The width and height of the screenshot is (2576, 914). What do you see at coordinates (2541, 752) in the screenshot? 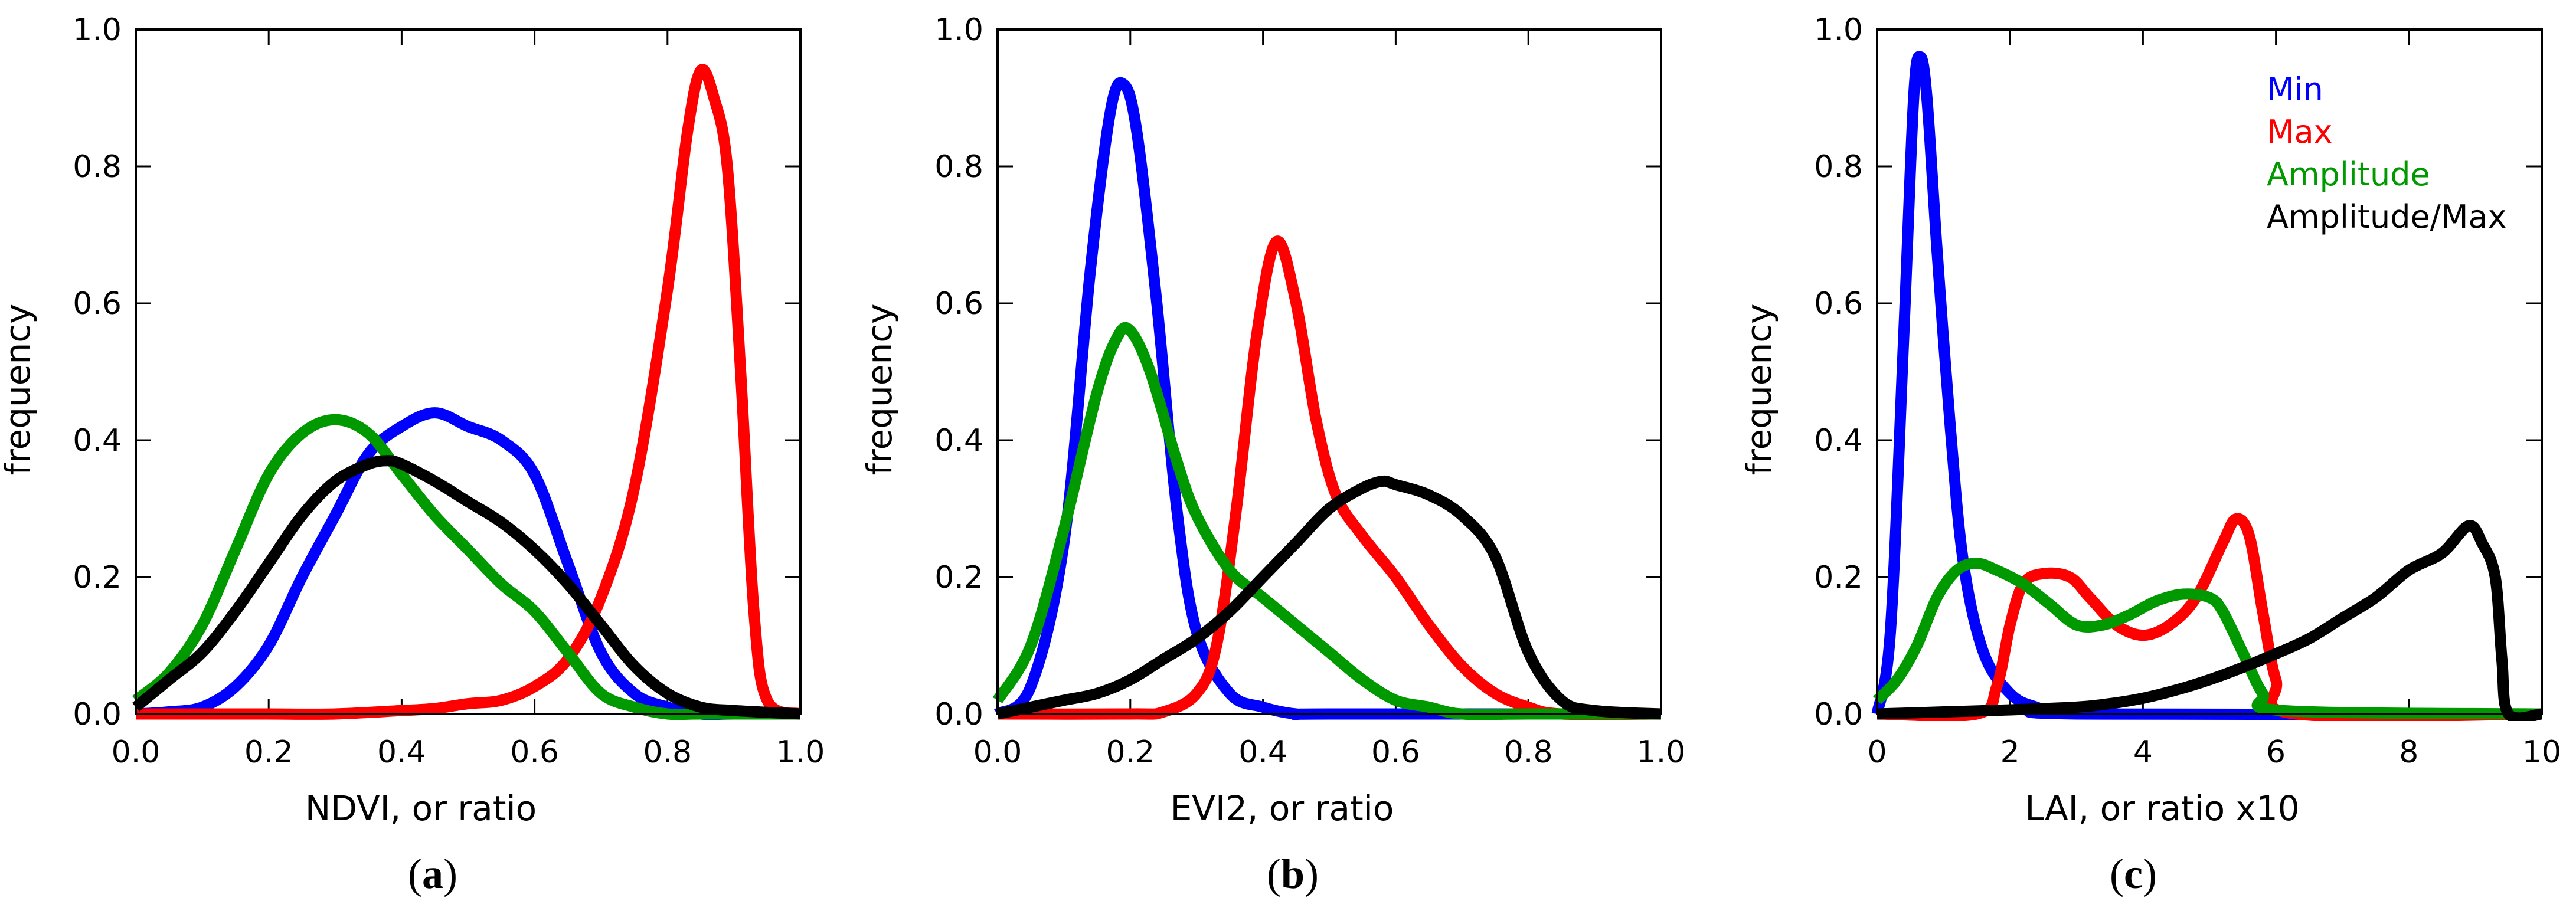
I see `x-tick-label: 10` at bounding box center [2541, 752].